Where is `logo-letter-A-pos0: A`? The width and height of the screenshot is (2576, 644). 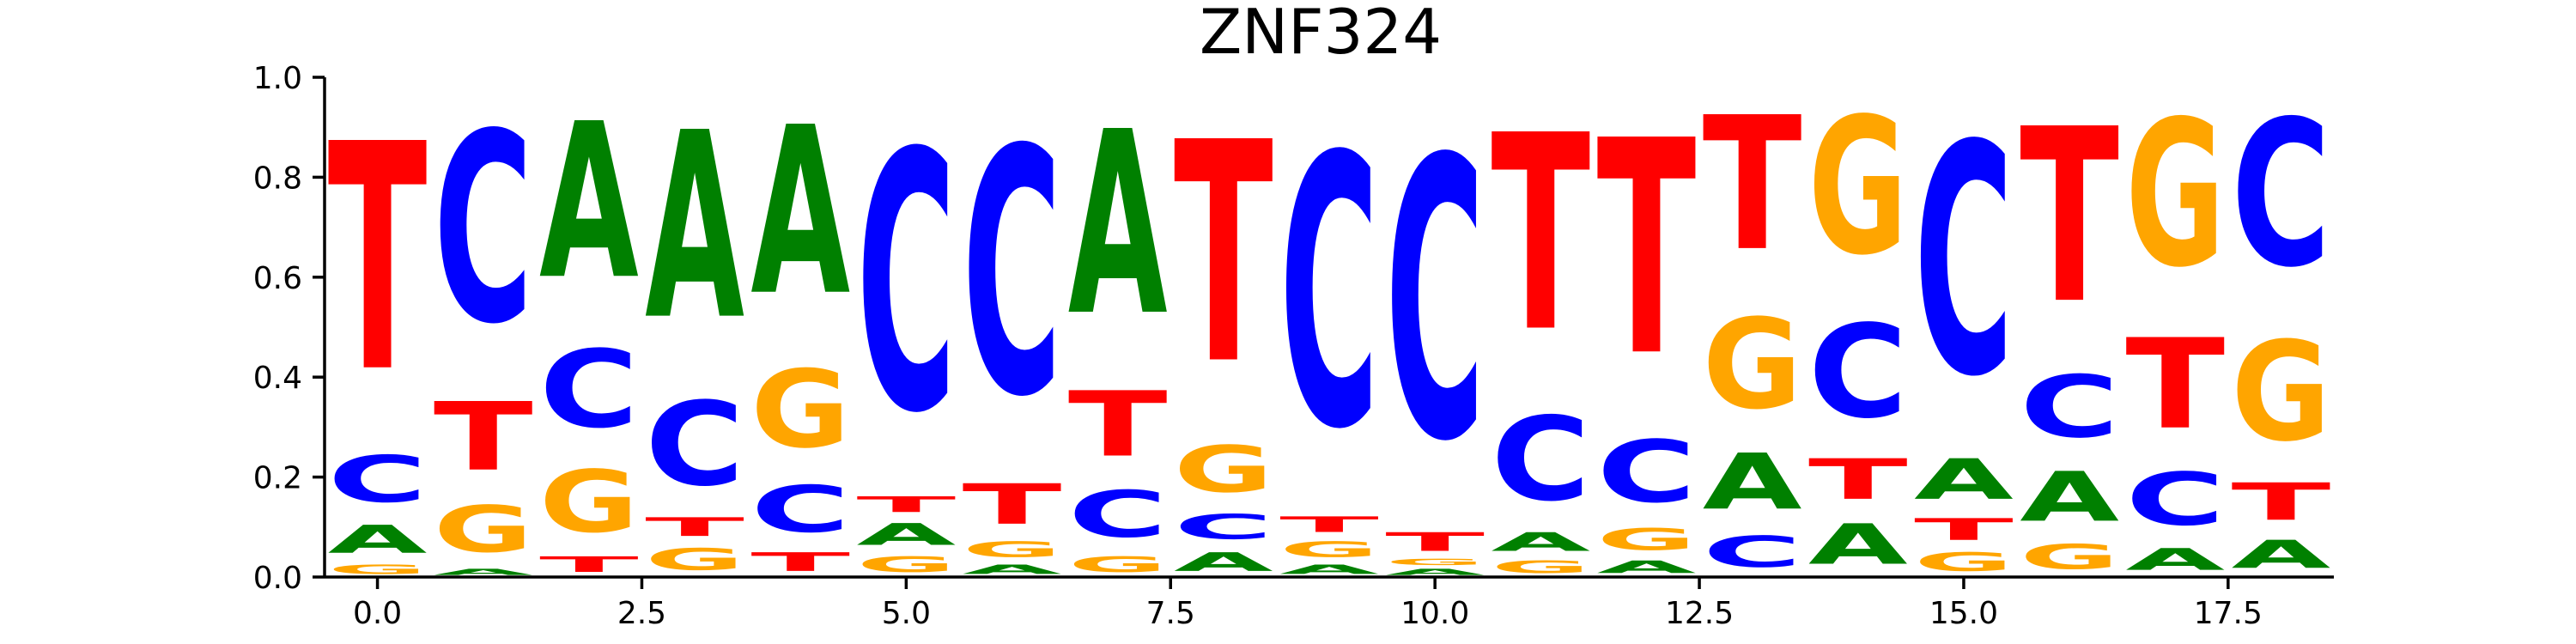 logo-letter-A-pos0: A is located at coordinates (378, 540).